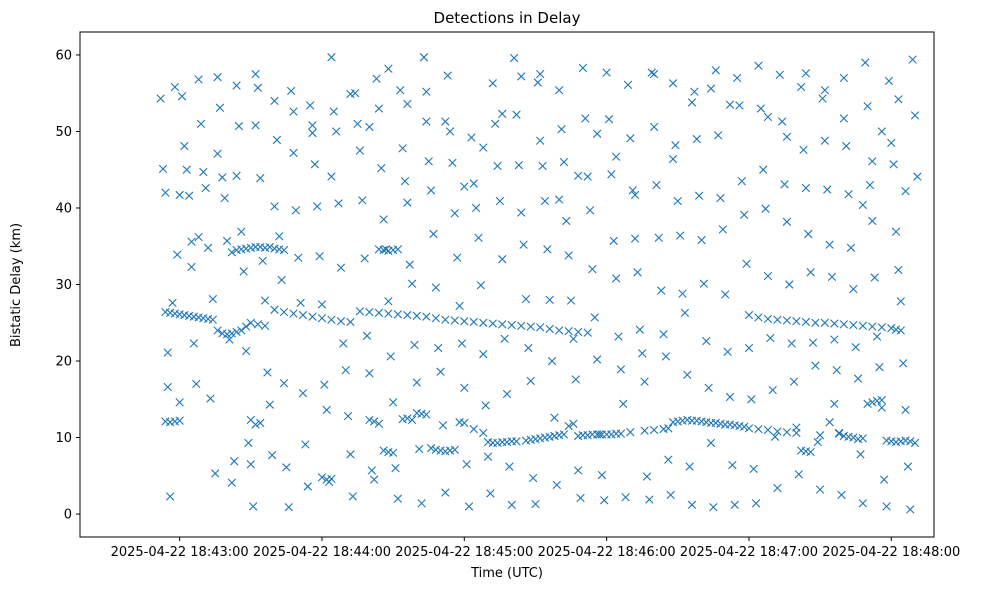 The height and width of the screenshot is (590, 986). I want to click on y-tick-label: 0, so click(68, 515).